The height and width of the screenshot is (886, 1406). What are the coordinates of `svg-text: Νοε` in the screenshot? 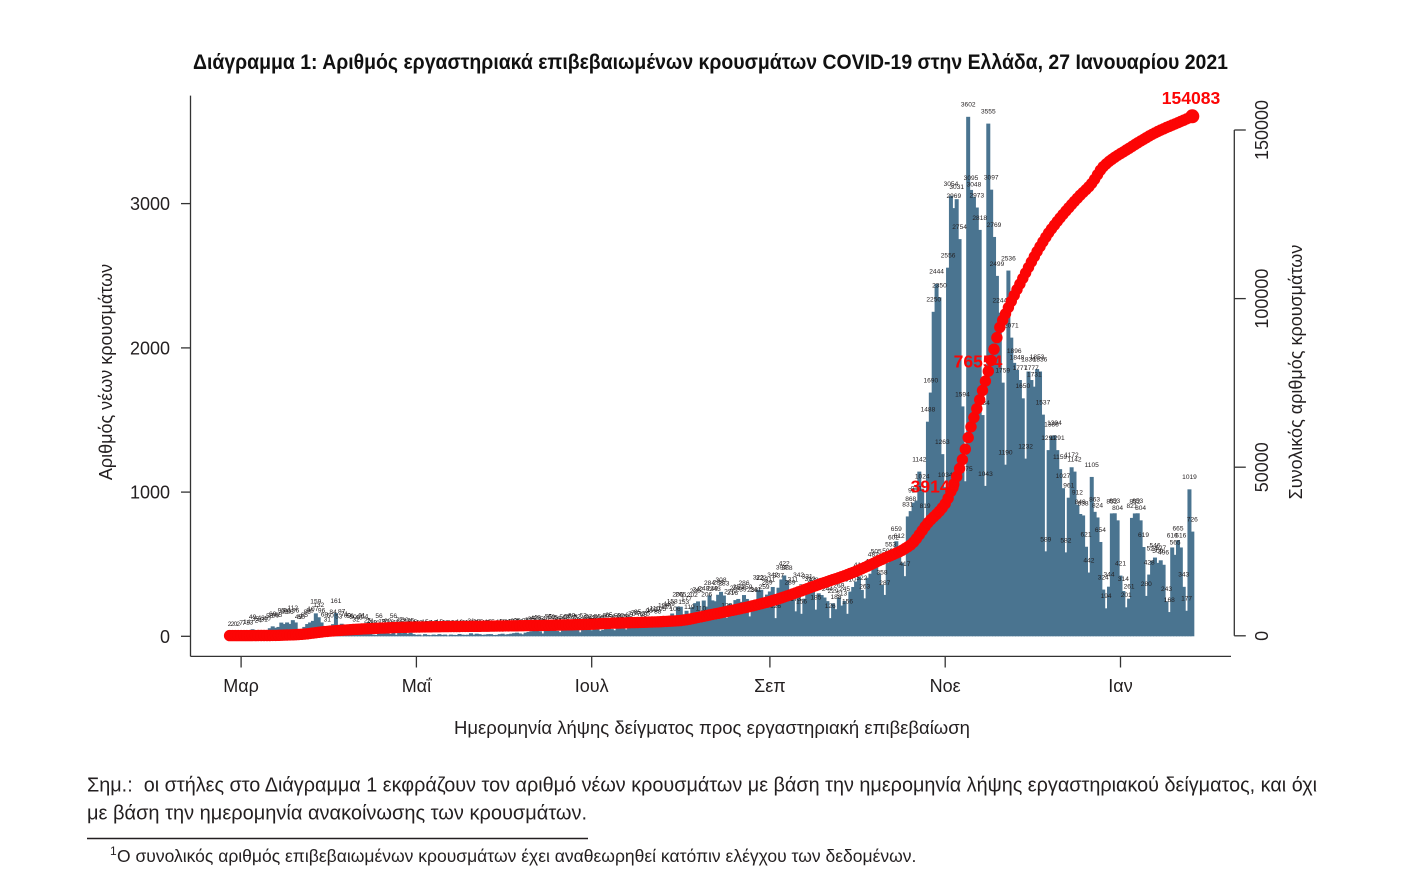 It's located at (945, 686).